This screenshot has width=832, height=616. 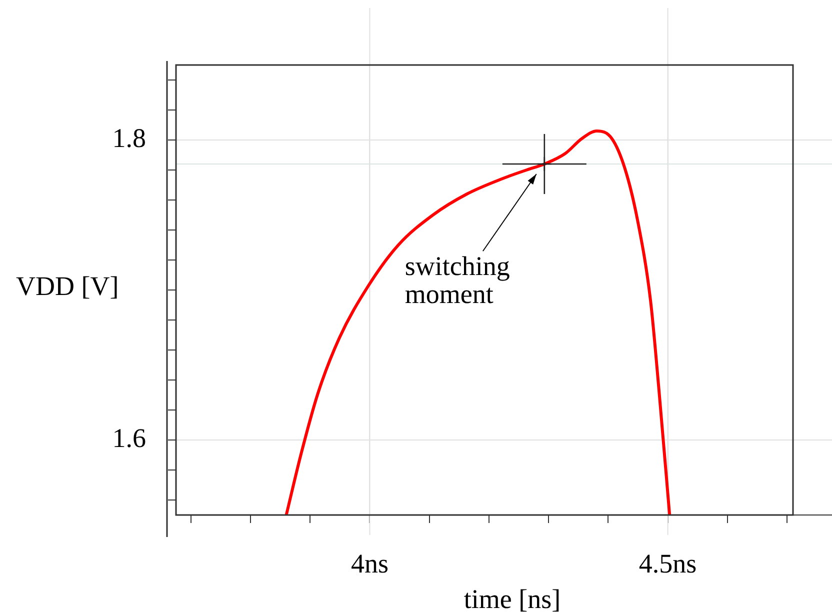 I want to click on y-tick-label: 1.6, so click(x=129, y=438).